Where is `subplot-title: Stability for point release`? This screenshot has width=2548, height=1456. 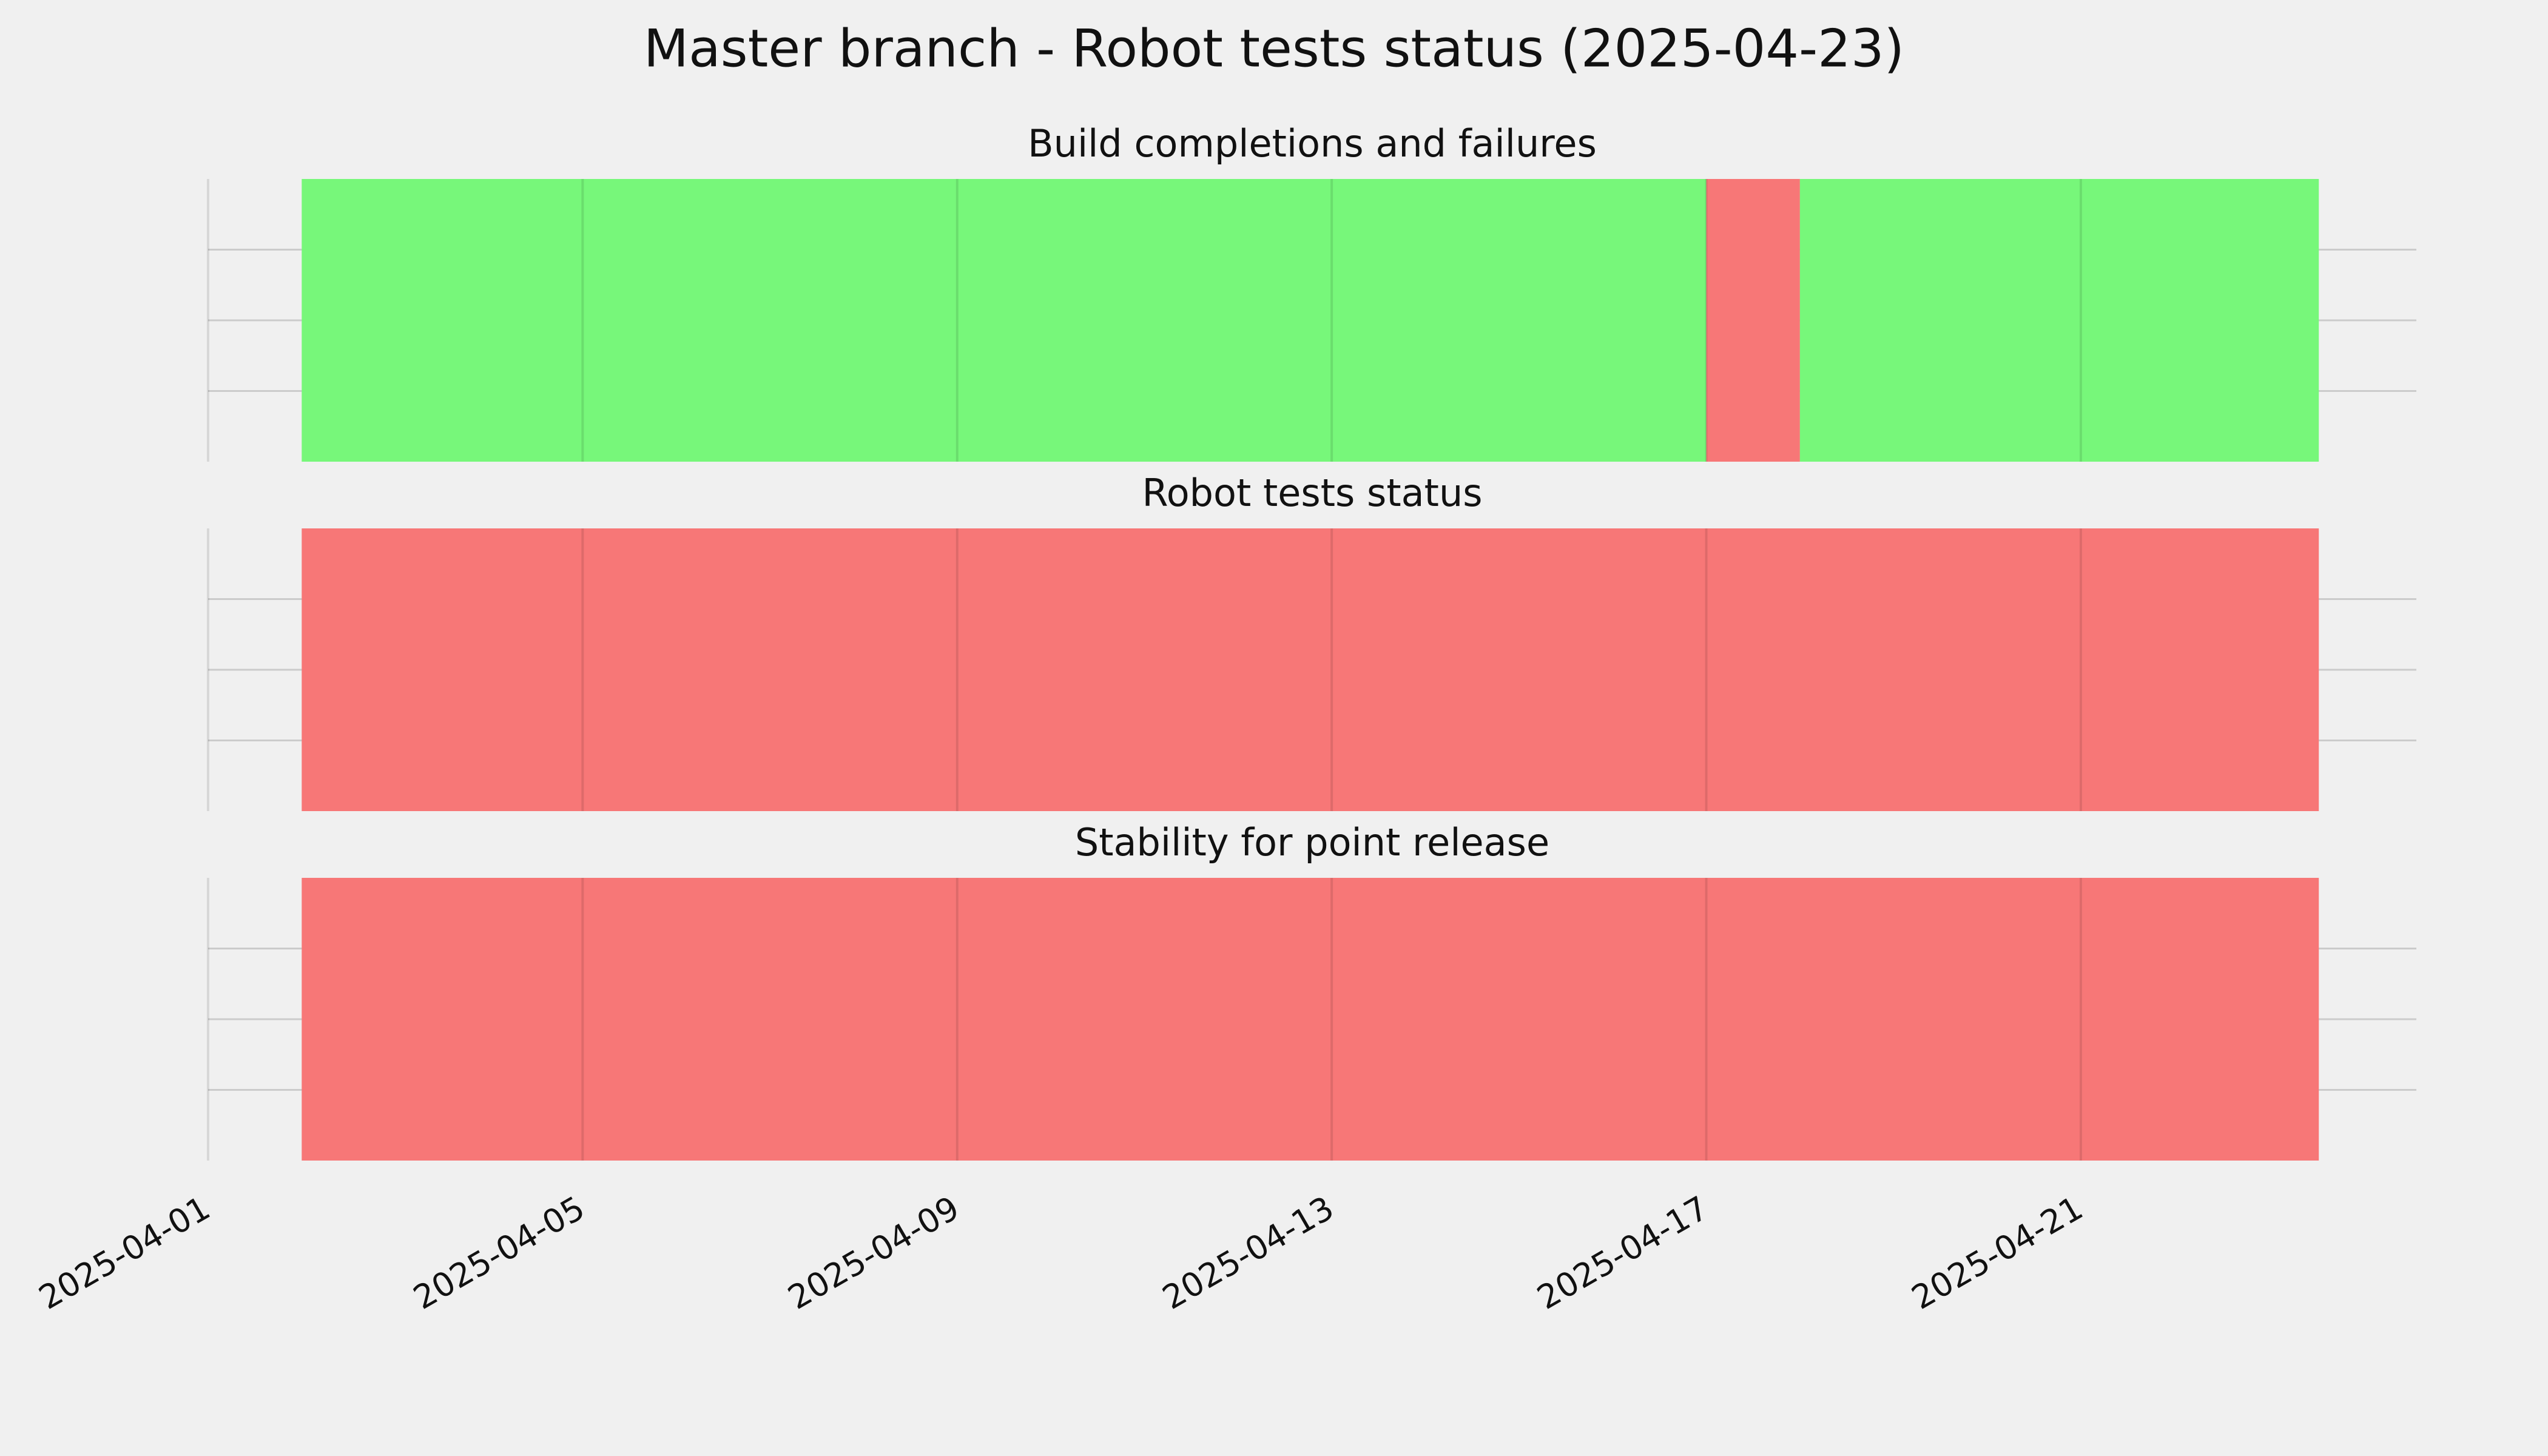 subplot-title: Stability for point release is located at coordinates (1312, 842).